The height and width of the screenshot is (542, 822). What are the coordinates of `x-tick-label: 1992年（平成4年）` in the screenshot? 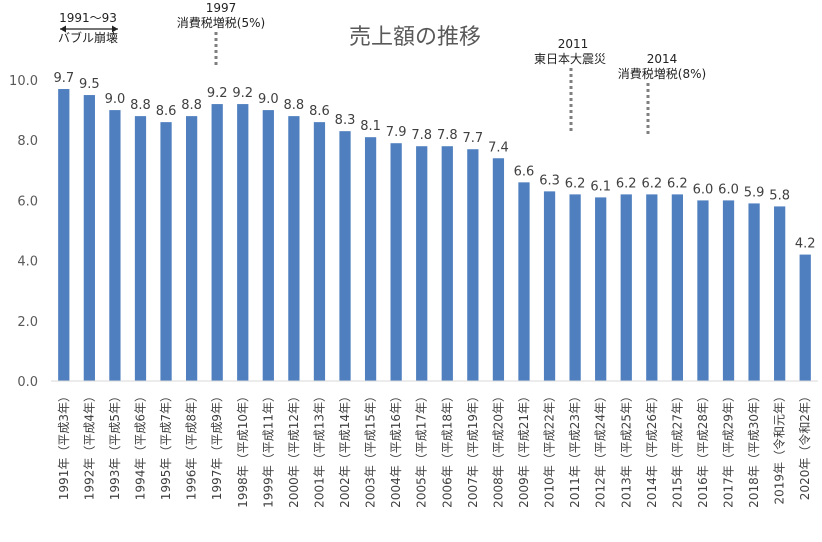 It's located at (89, 445).